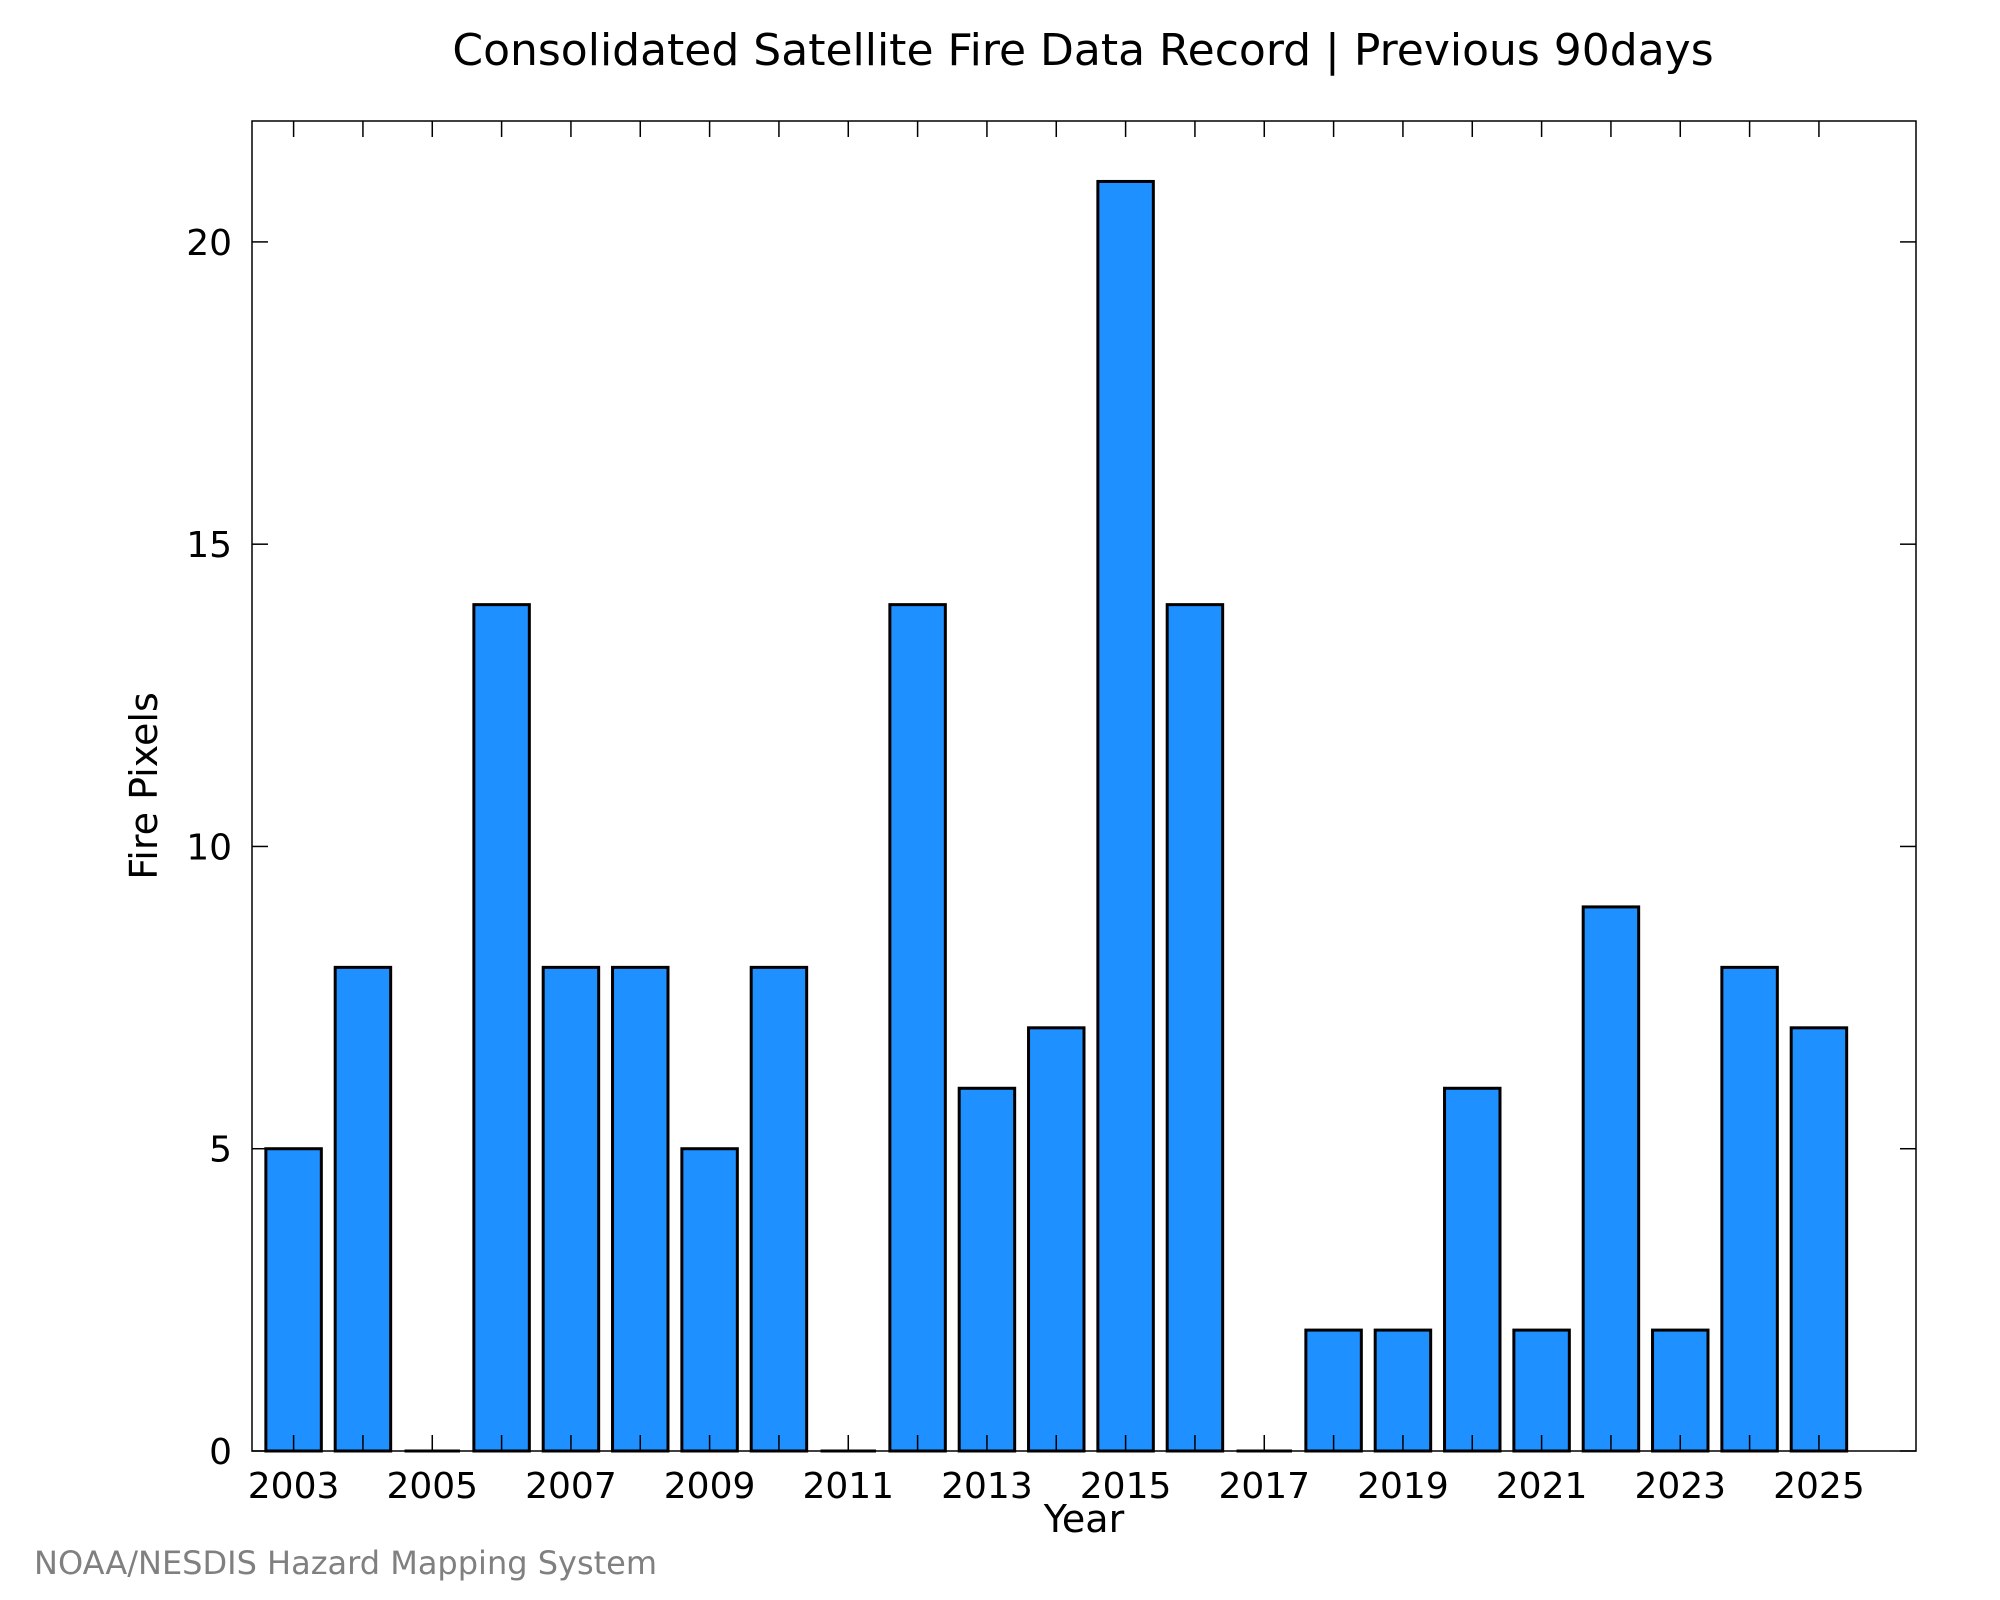  What do you see at coordinates (1542, 1486) in the screenshot?
I see `x-tick-label-2021: 2021` at bounding box center [1542, 1486].